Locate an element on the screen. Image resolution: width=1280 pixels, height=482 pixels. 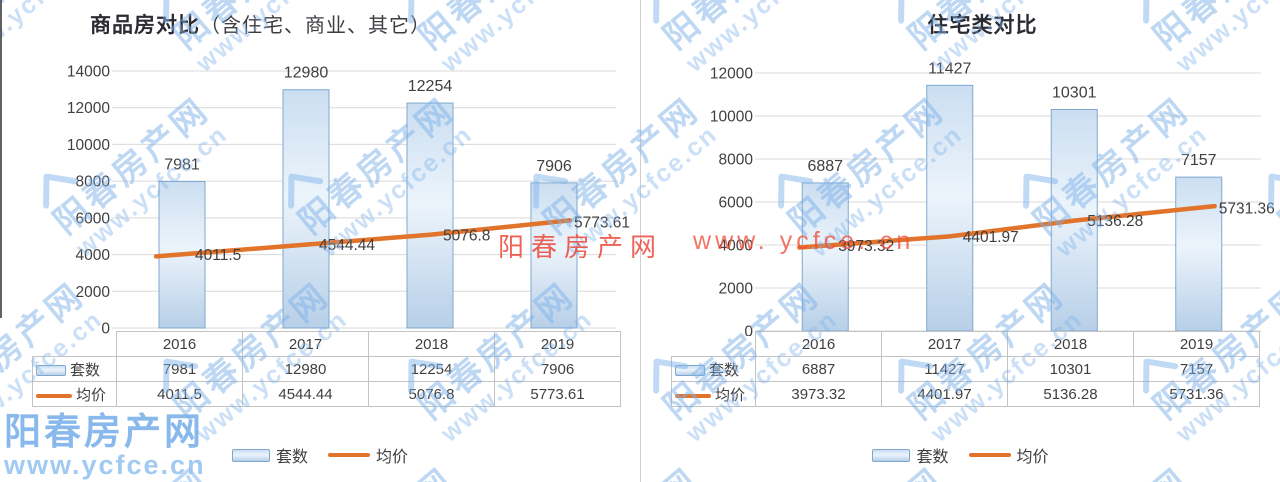
table-cell: 3973.32 is located at coordinates (818, 394).